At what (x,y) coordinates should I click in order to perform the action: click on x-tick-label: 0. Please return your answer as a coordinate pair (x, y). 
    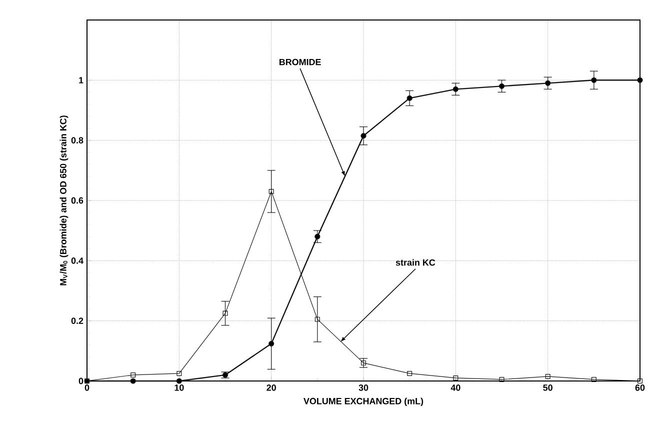
    Looking at the image, I should click on (87, 387).